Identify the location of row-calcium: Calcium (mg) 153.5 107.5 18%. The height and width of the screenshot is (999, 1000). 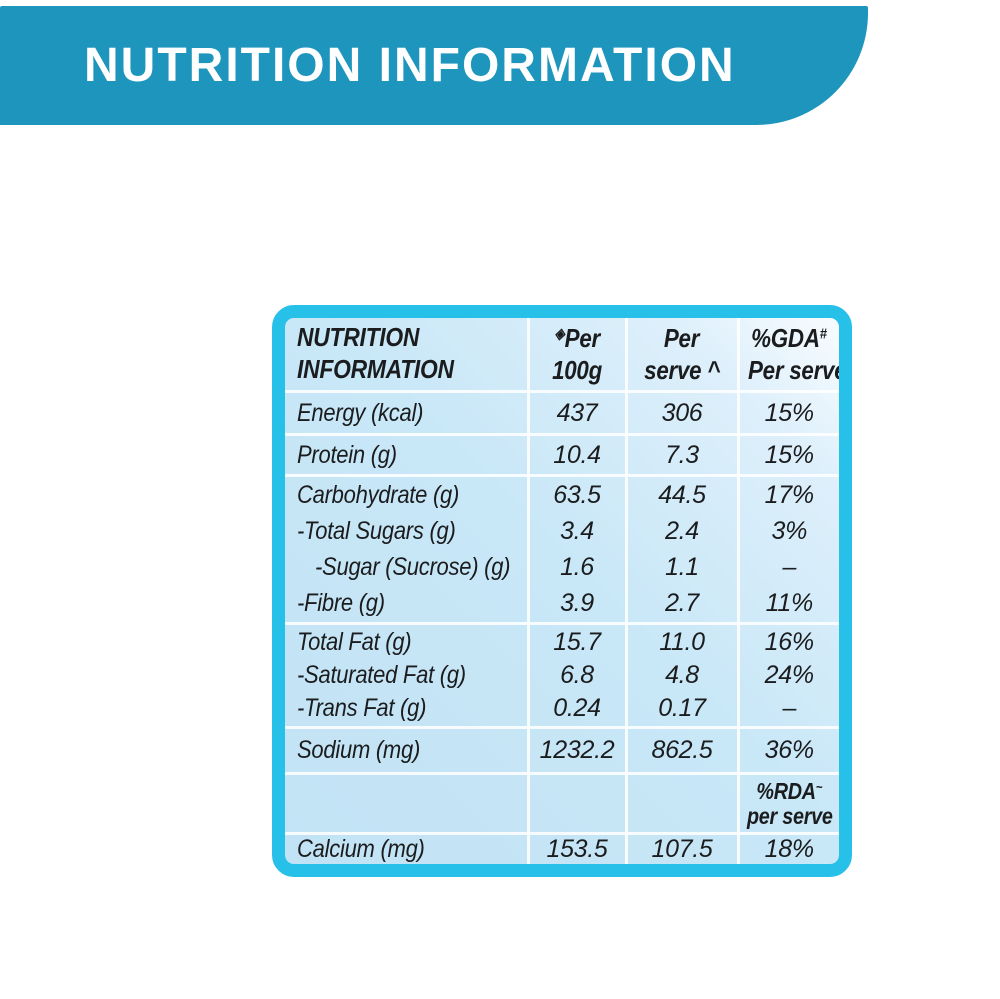
(562, 848).